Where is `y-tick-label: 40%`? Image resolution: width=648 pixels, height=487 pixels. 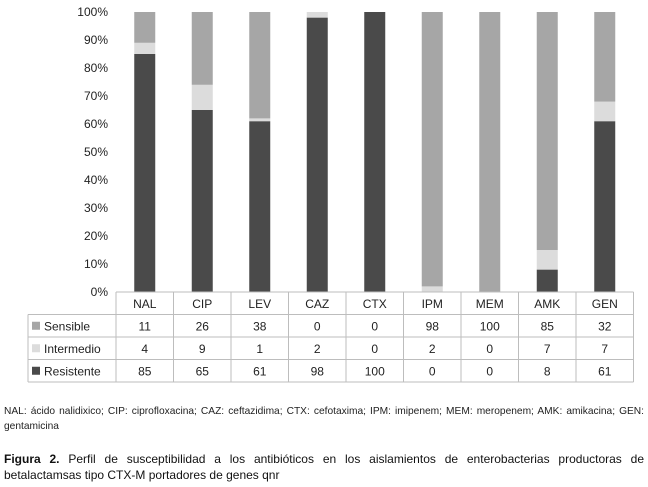 y-tick-label: 40% is located at coordinates (96, 180).